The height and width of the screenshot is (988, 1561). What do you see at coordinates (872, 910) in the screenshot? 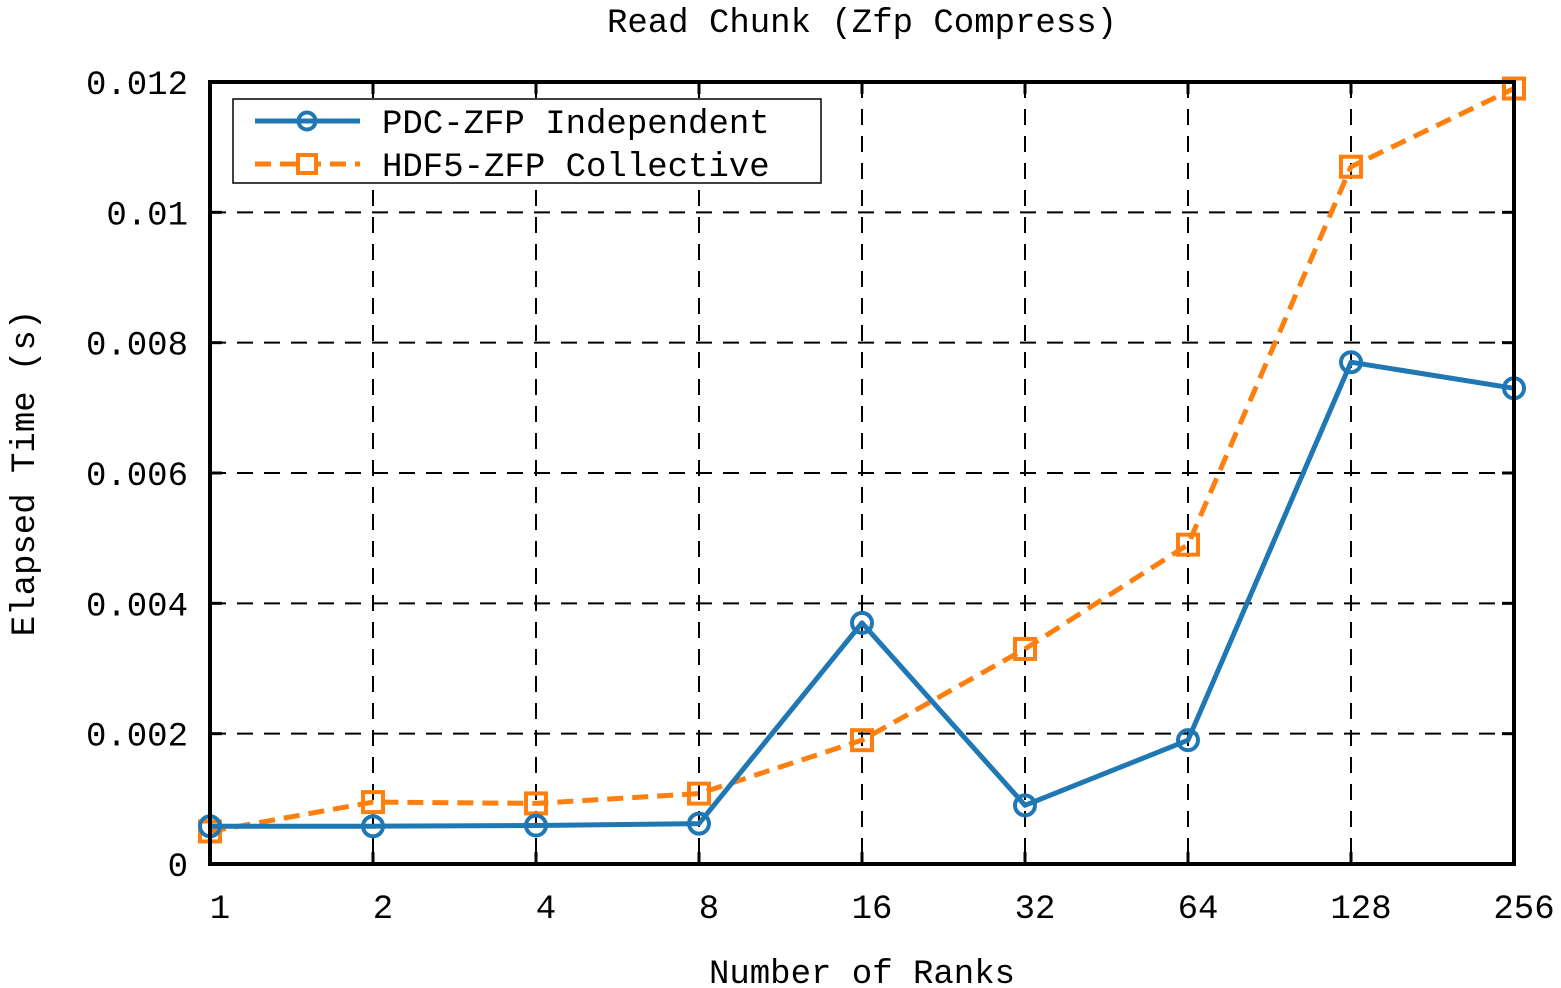
I see `x-tick-label: 16` at bounding box center [872, 910].